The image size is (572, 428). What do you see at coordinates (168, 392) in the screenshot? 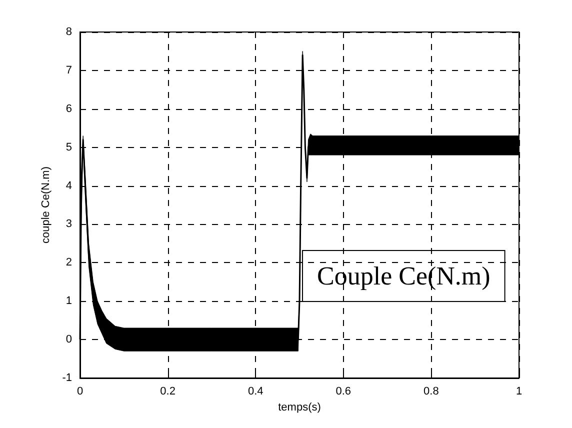
I see `x-tick-label: 0.2` at bounding box center [168, 392].